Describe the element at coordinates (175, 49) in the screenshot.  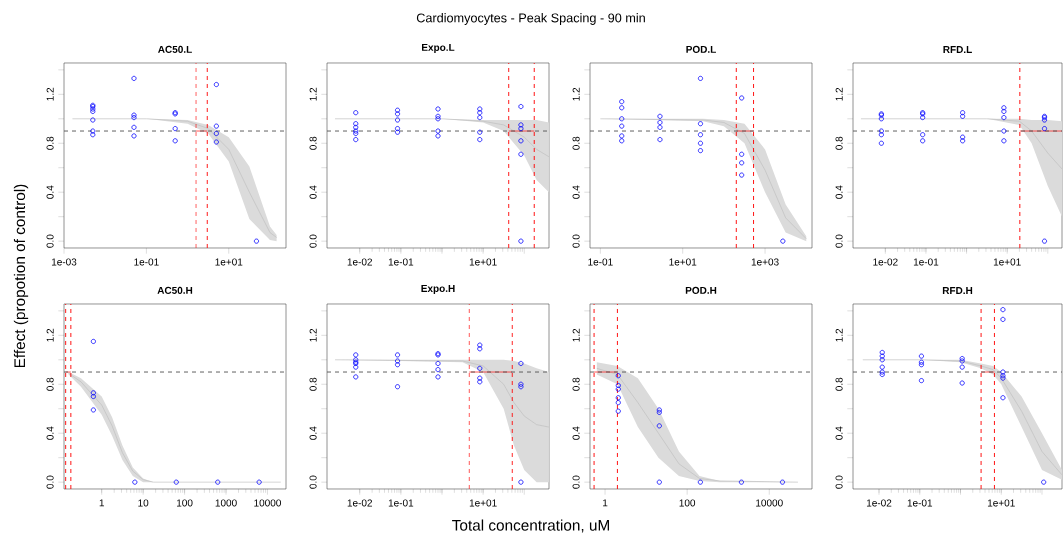
I see `chart-title: AC50.L` at that location.